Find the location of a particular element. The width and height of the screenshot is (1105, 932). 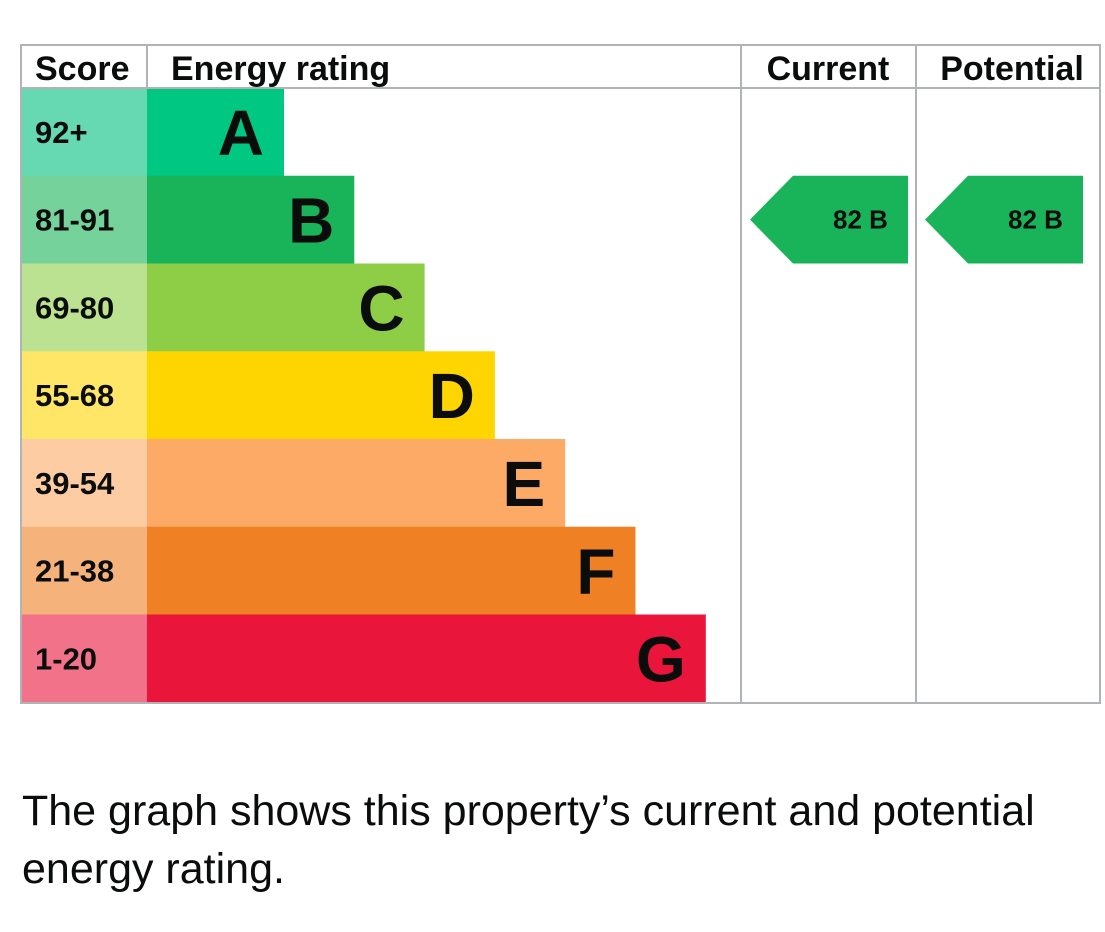

rating-letter-f: F is located at coordinates (595, 572).